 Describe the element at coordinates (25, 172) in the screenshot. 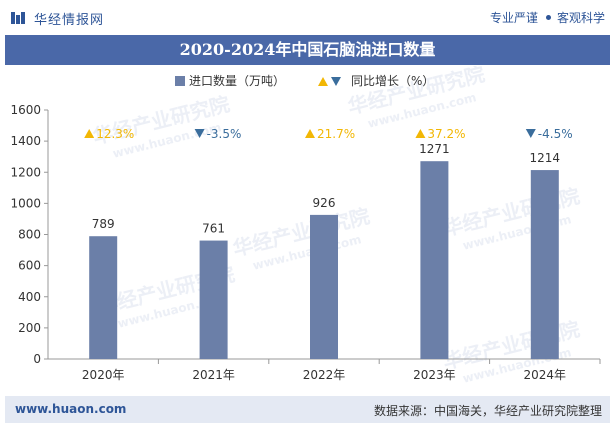

I see `y-tick-label: 1200` at that location.